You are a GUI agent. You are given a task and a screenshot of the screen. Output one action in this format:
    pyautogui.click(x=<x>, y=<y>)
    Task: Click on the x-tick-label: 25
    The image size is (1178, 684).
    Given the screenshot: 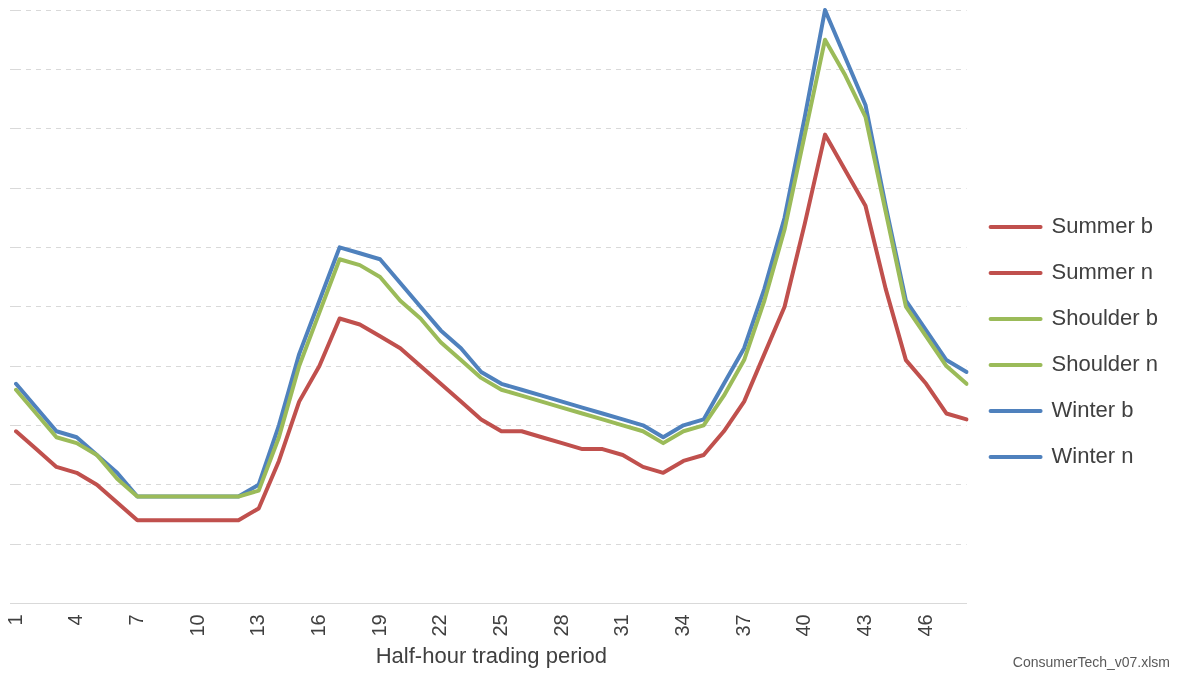 What is the action you would take?
    pyautogui.click(x=499, y=625)
    